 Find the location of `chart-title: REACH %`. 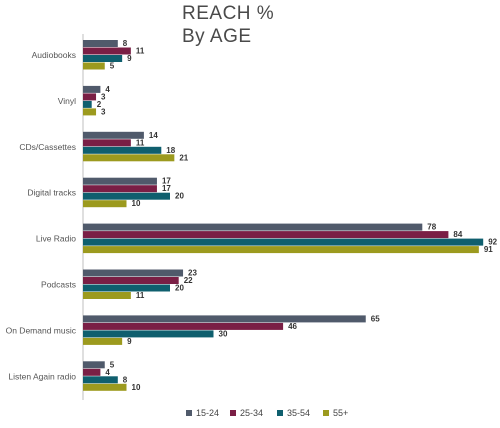

chart-title: REACH % is located at coordinates (228, 13).